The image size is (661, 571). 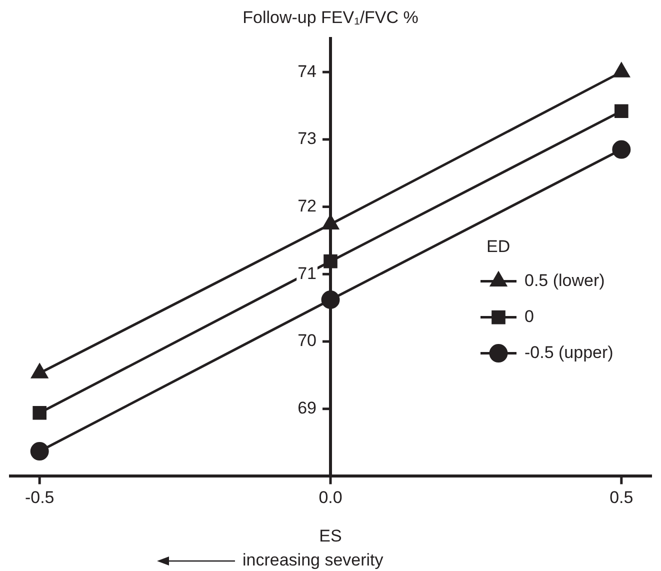 I want to click on x-tick-label: 0.5, so click(x=622, y=498).